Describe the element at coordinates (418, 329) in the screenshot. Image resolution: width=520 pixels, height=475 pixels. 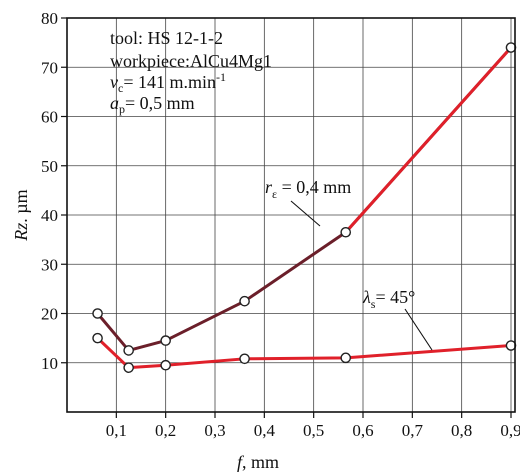
I see `cutting-edge-angle-leader` at that location.